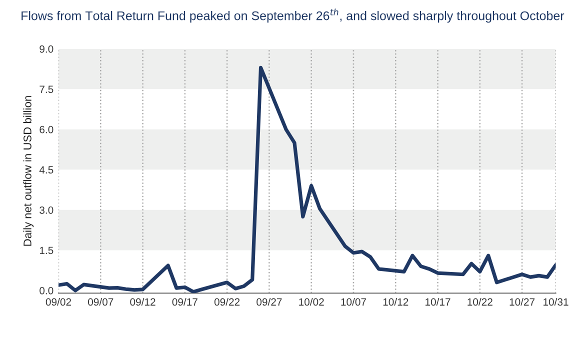  Describe the element at coordinates (47, 290) in the screenshot. I see `y-tick-label: 0.0` at that location.